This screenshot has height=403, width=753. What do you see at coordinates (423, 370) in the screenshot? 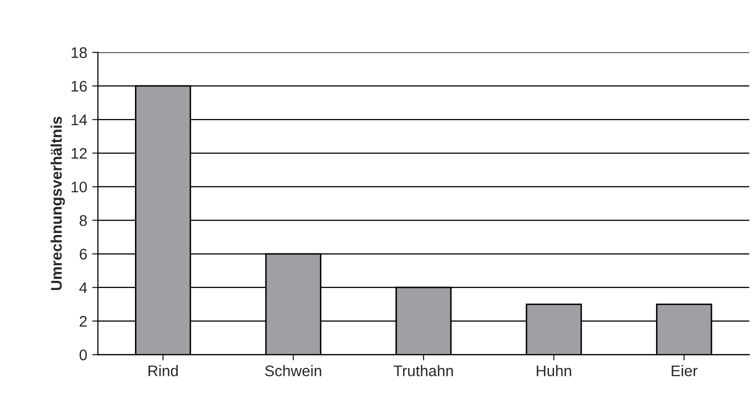
I see `x-tick-label: Truthahn` at bounding box center [423, 370].